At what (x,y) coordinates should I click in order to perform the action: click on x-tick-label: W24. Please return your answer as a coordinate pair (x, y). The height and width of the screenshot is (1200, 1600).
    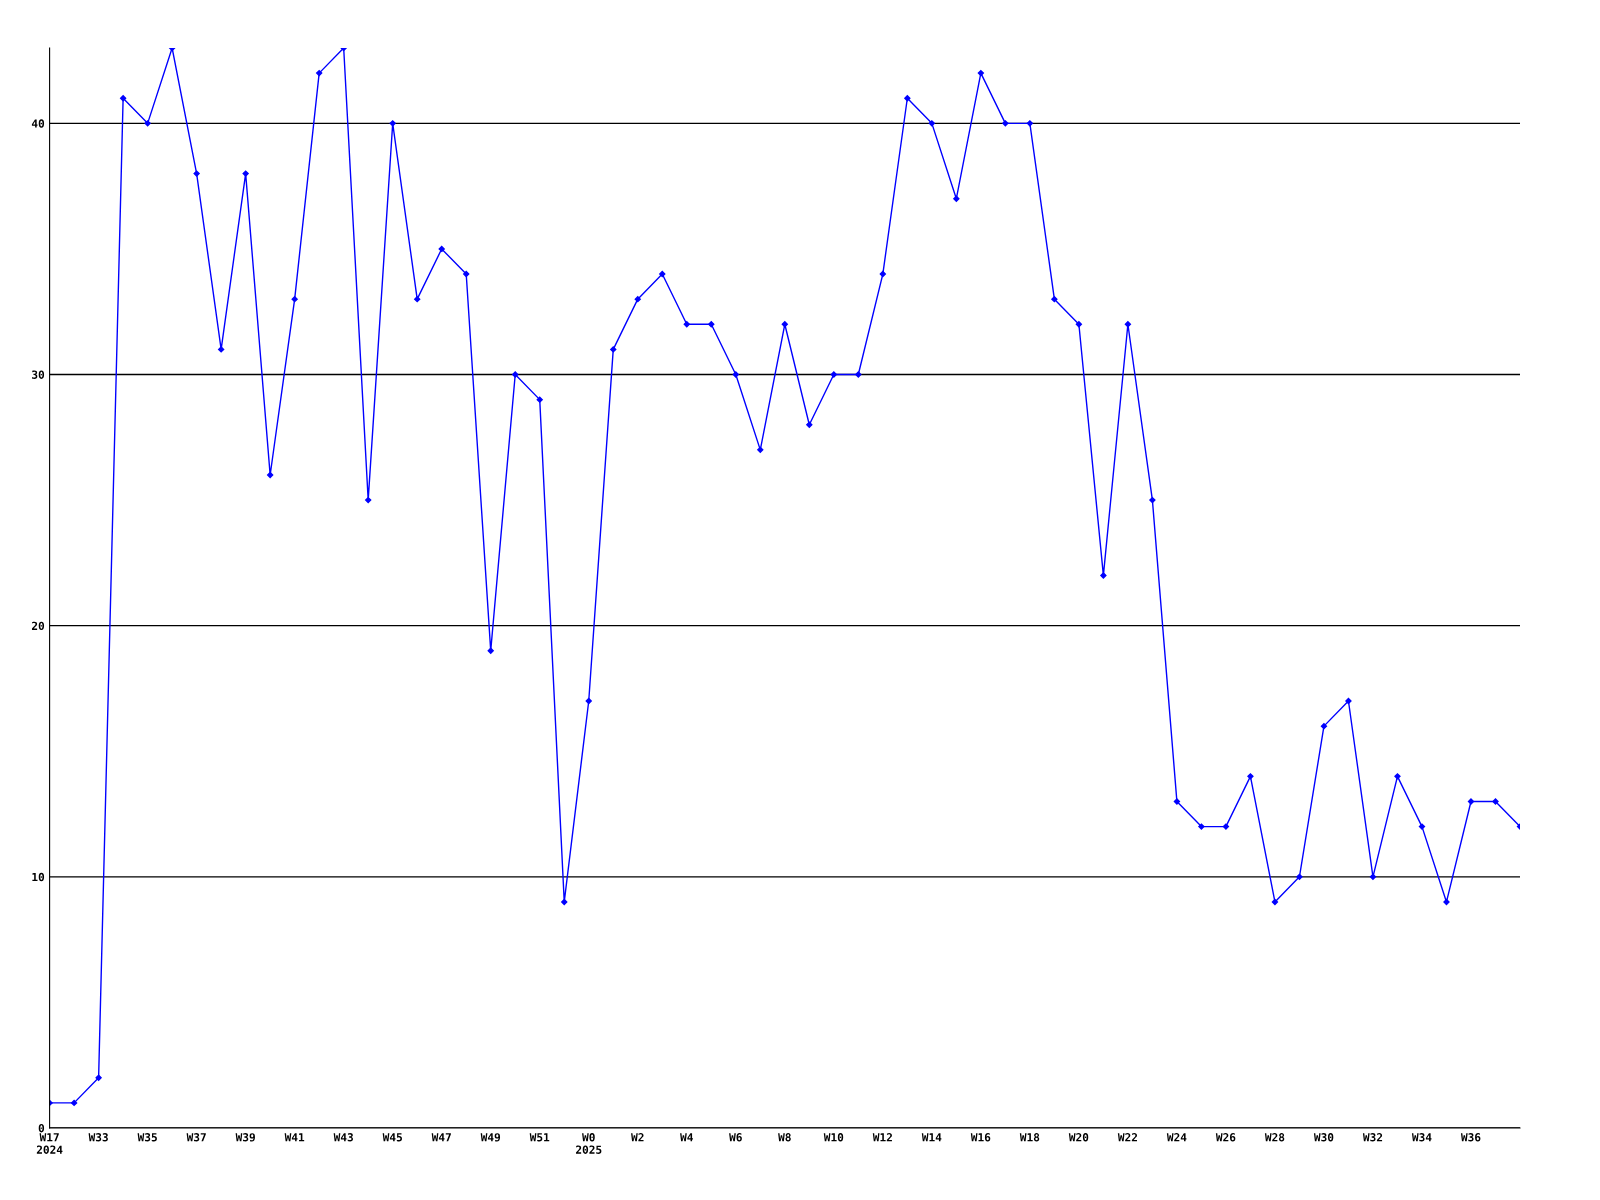
    Looking at the image, I should click on (1176, 1137).